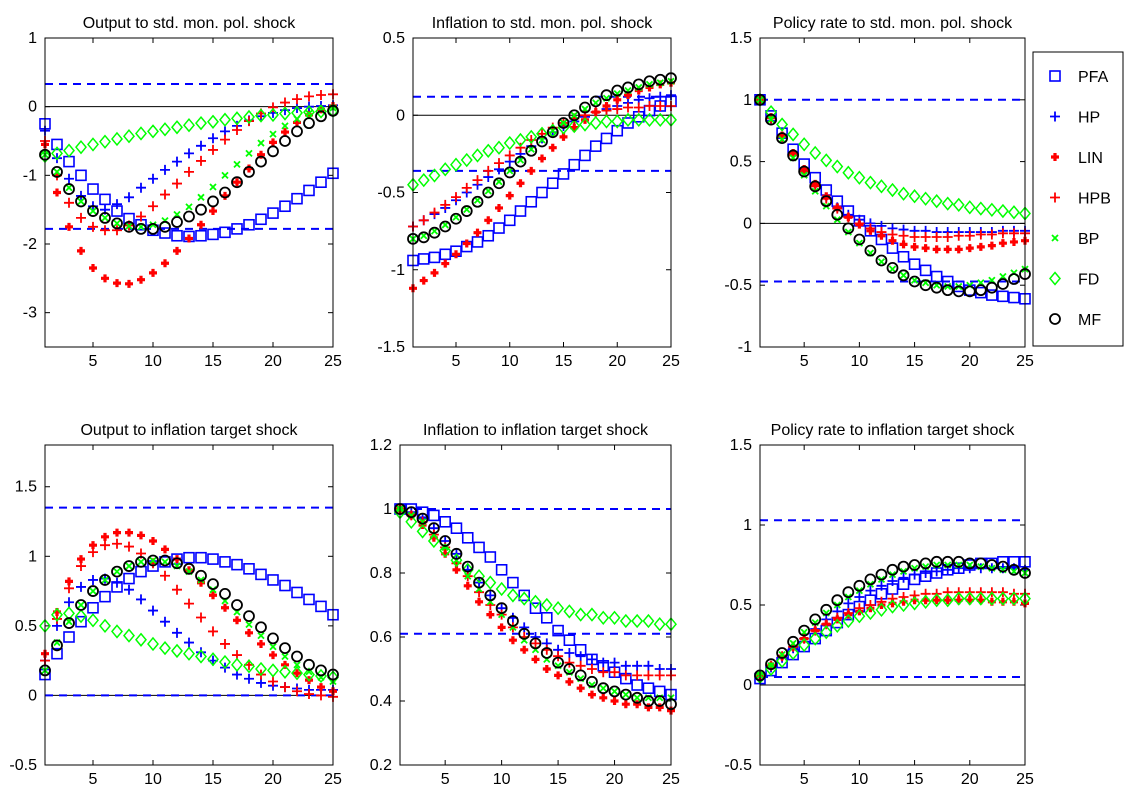 This screenshot has width=1125, height=789. I want to click on legend-entry-mf: MF, so click(1075, 320).